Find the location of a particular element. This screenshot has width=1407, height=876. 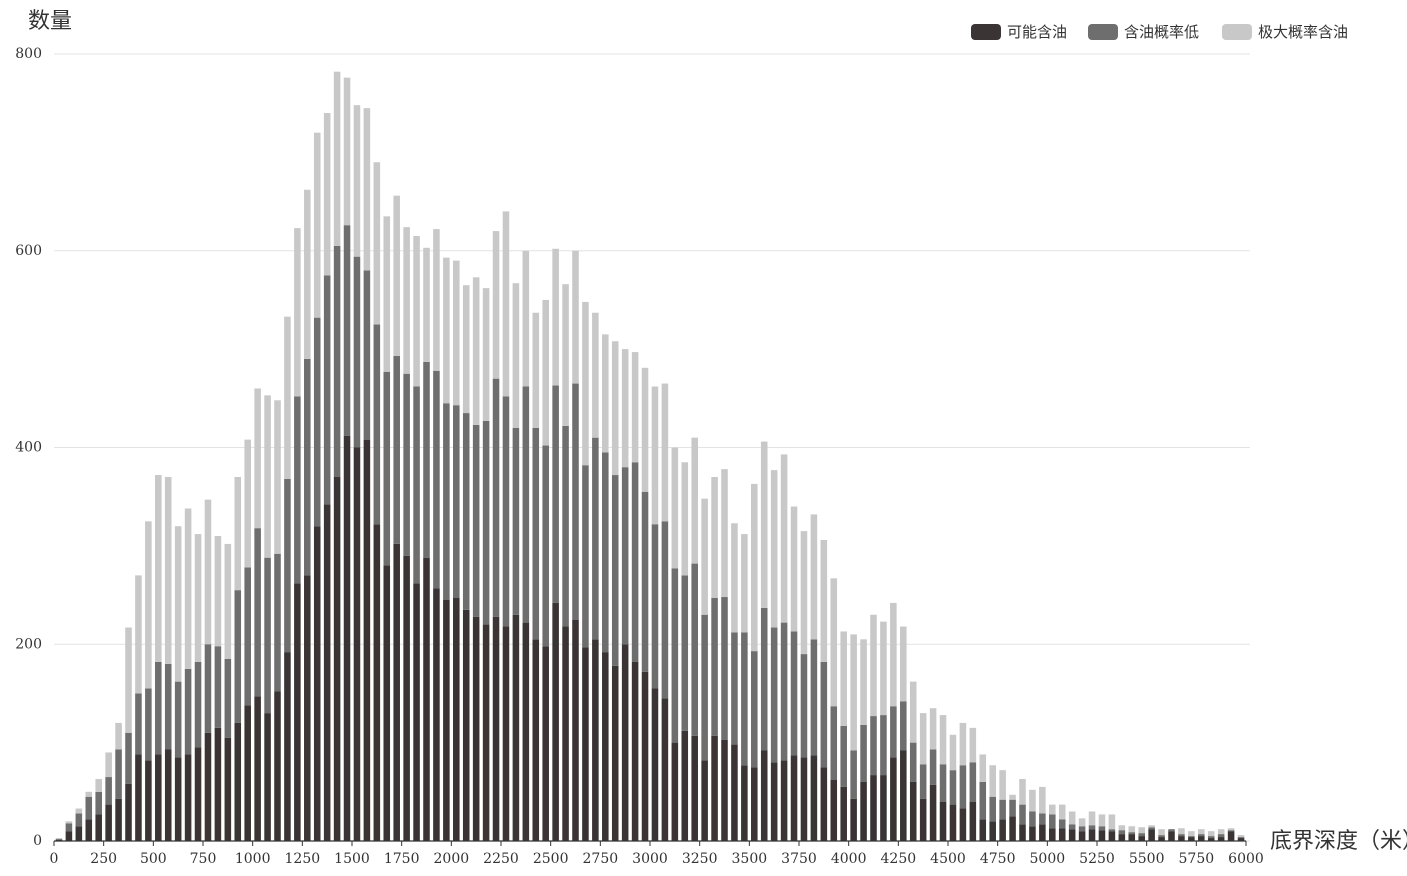

x-tick-label: 4250 is located at coordinates (899, 859).